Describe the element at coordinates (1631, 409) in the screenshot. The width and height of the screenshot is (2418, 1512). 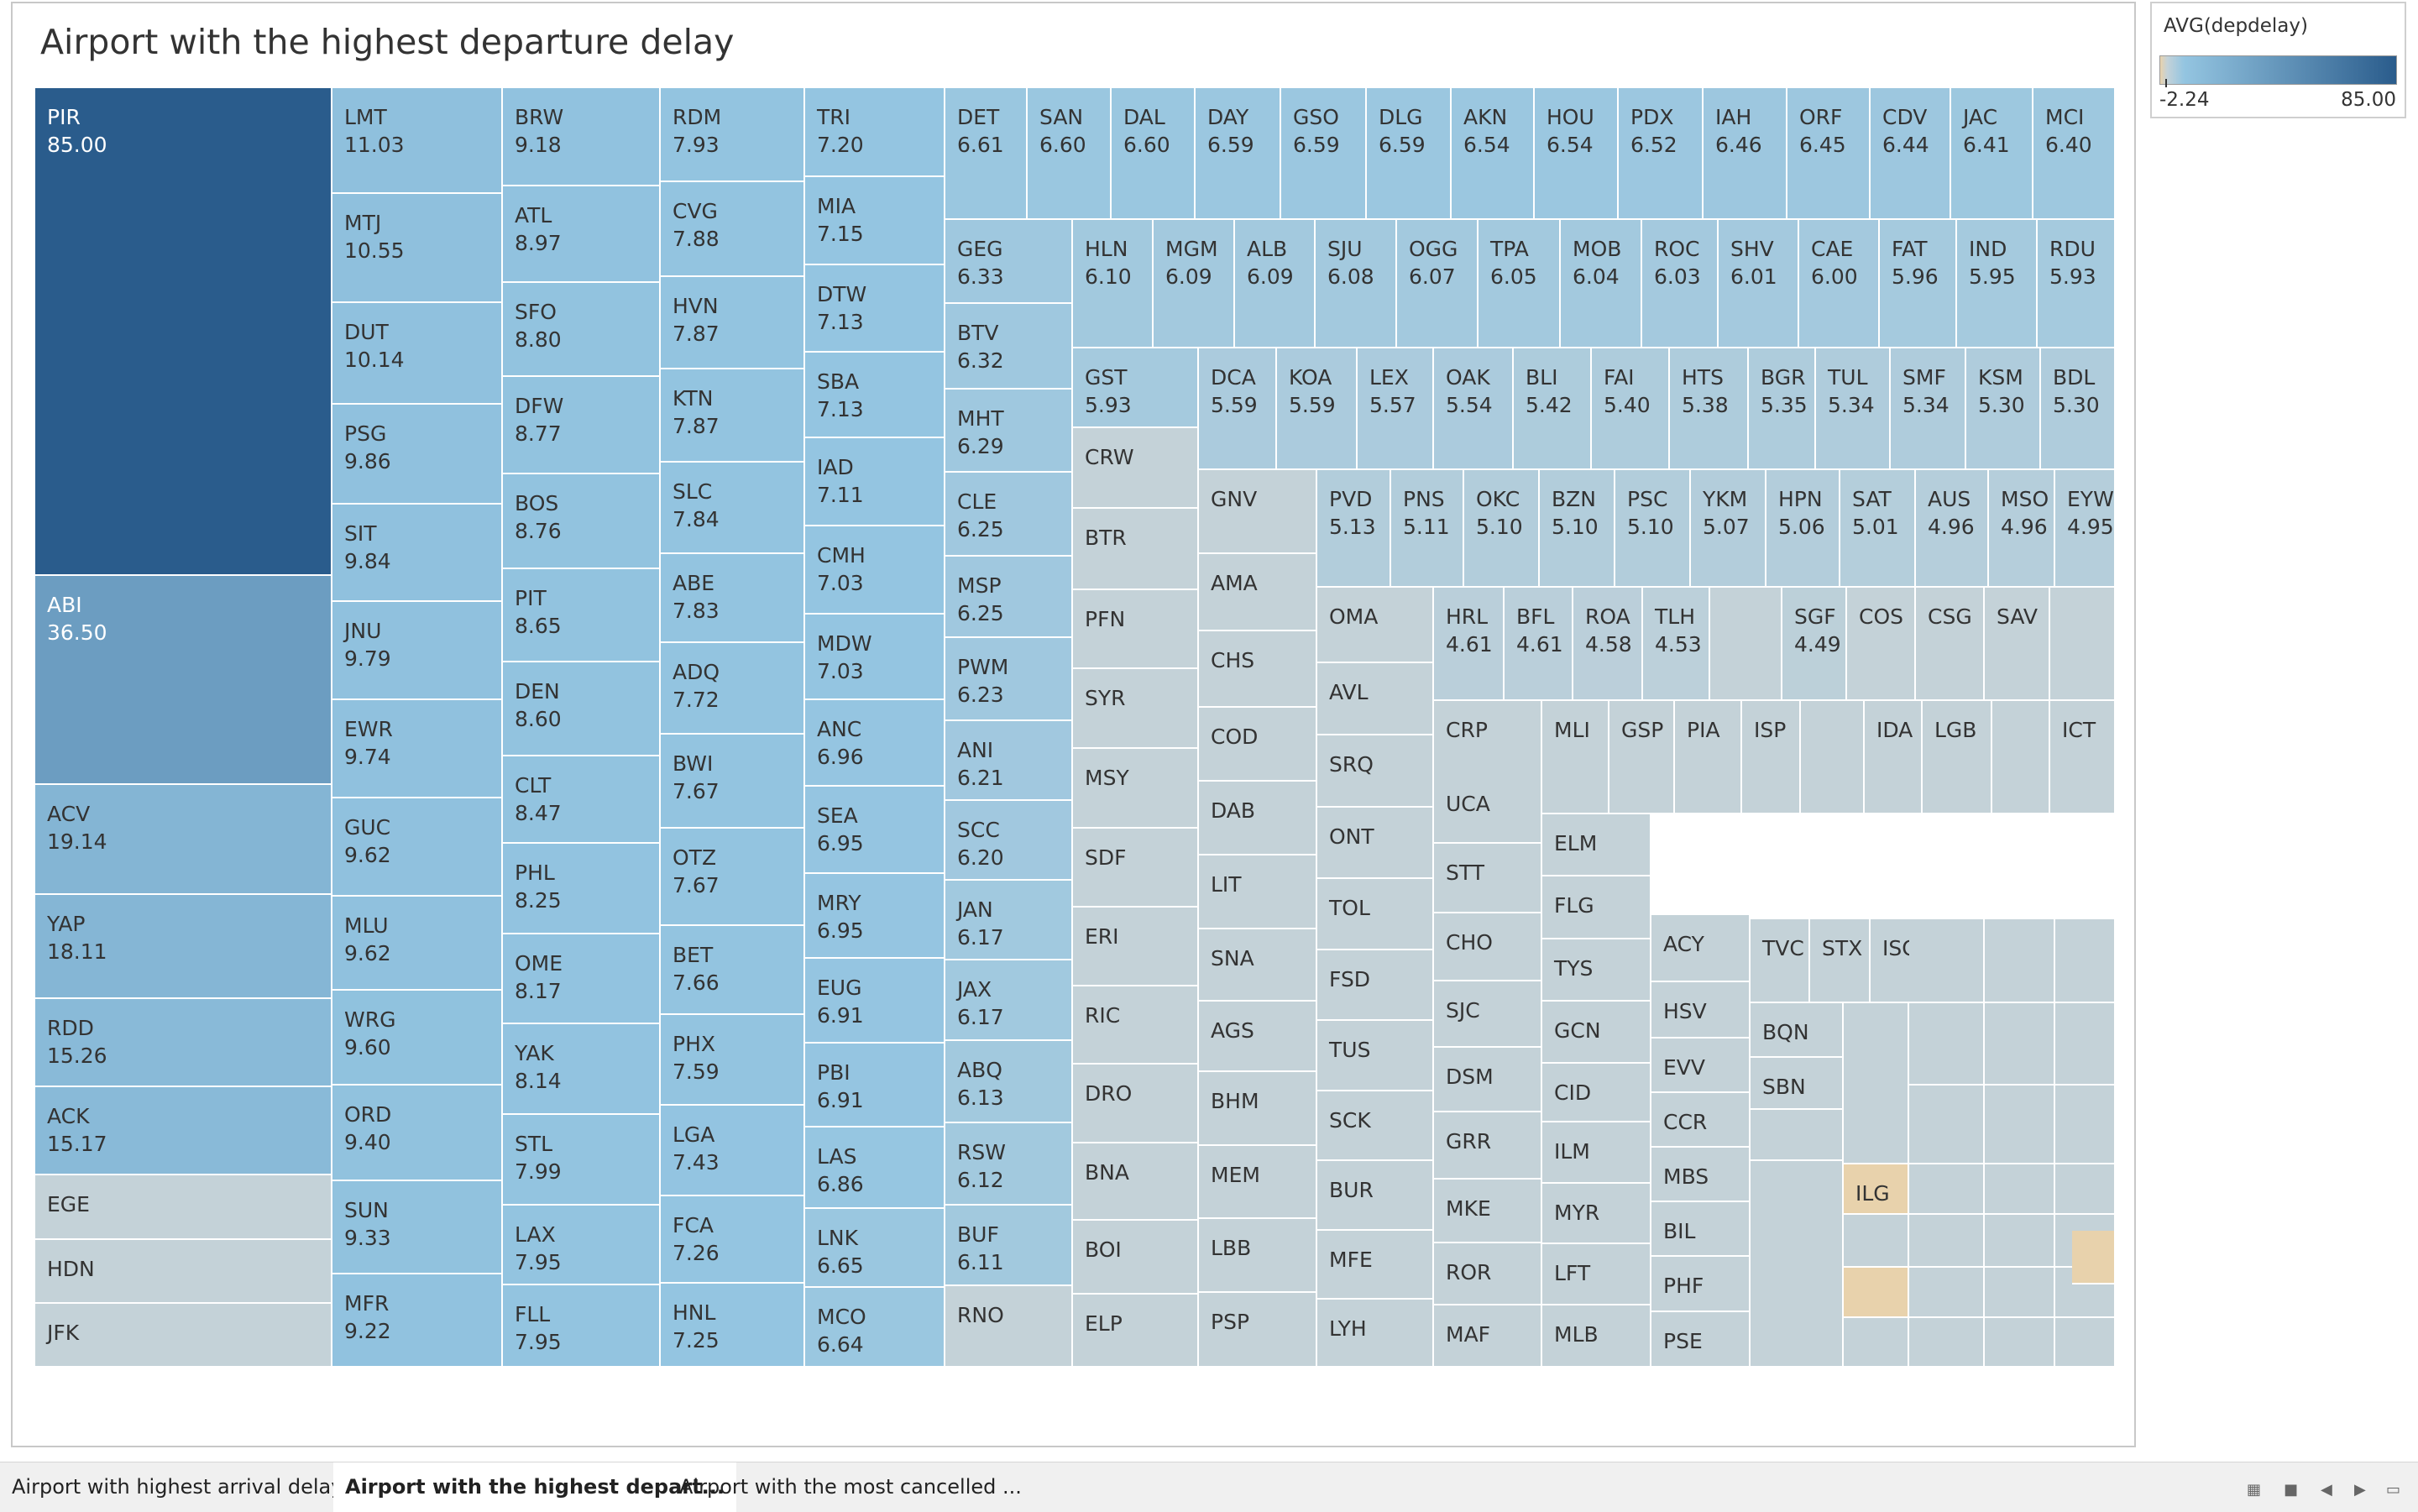
I see `tile-fai: FAI 5.40` at that location.